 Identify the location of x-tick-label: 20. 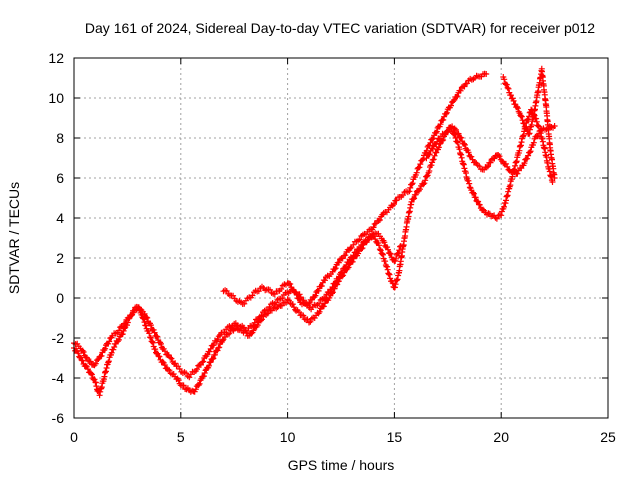
(501, 437).